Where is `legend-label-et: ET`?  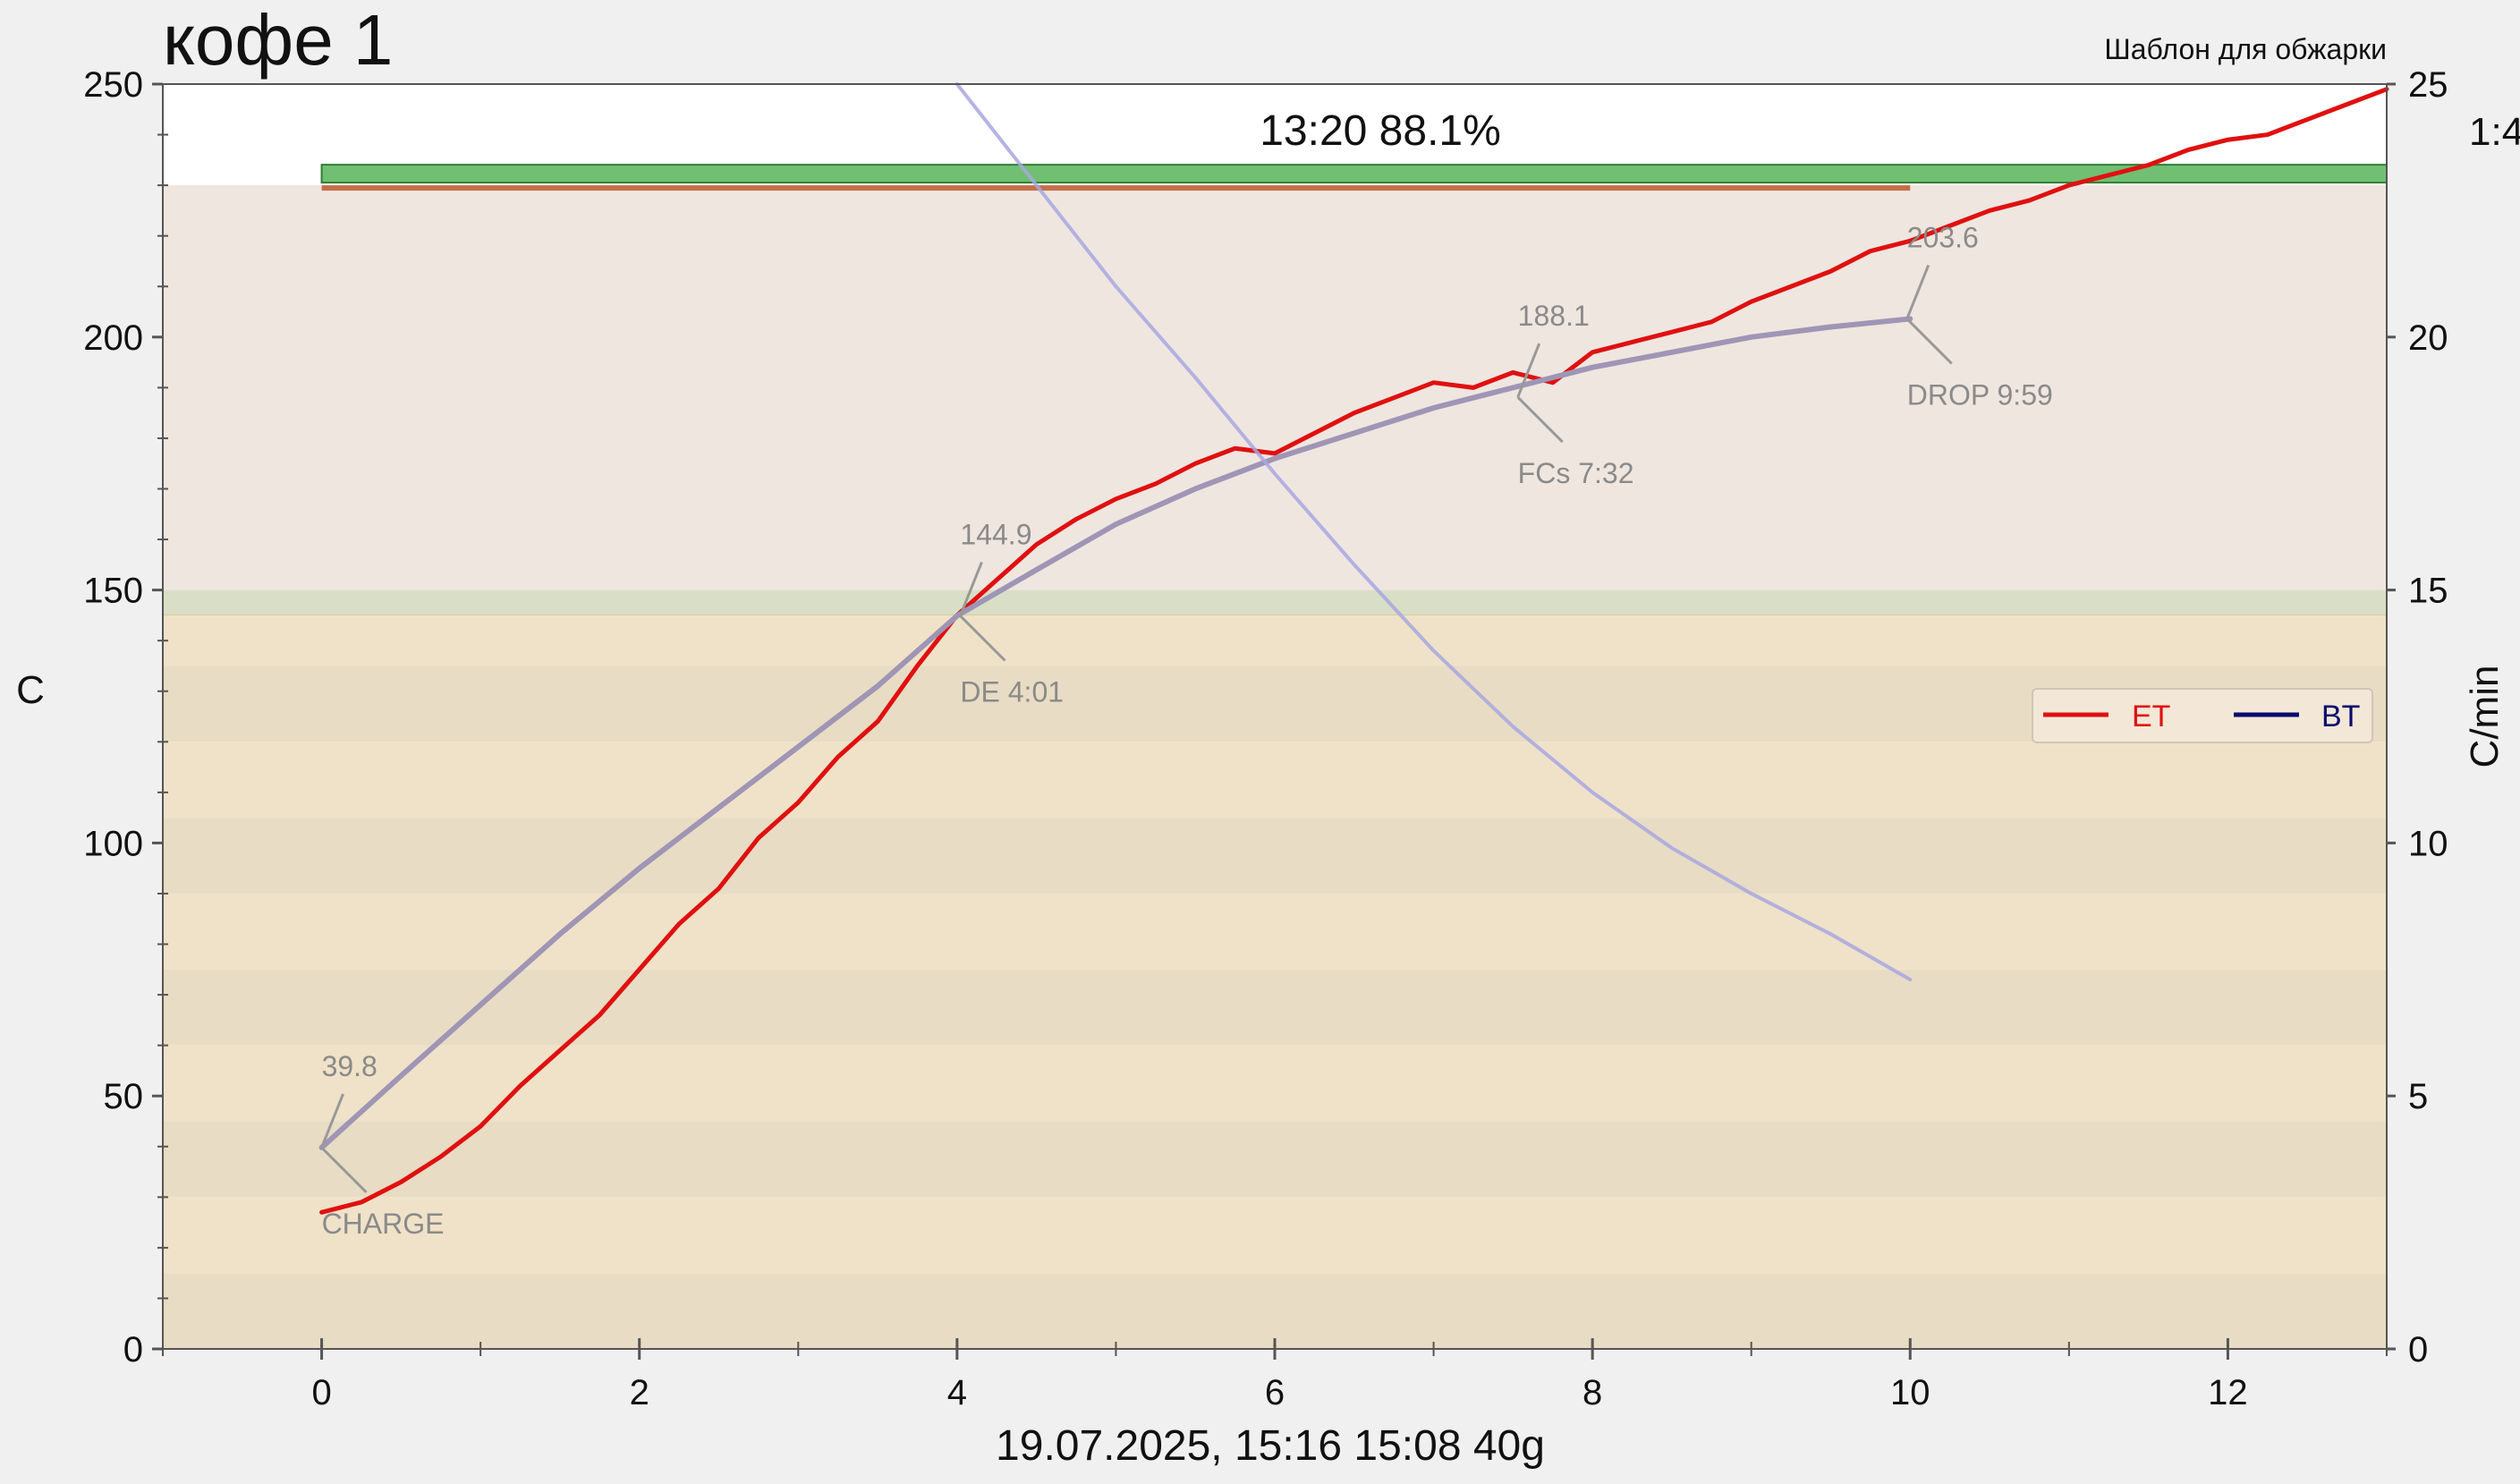
legend-label-et: ET is located at coordinates (2151, 717).